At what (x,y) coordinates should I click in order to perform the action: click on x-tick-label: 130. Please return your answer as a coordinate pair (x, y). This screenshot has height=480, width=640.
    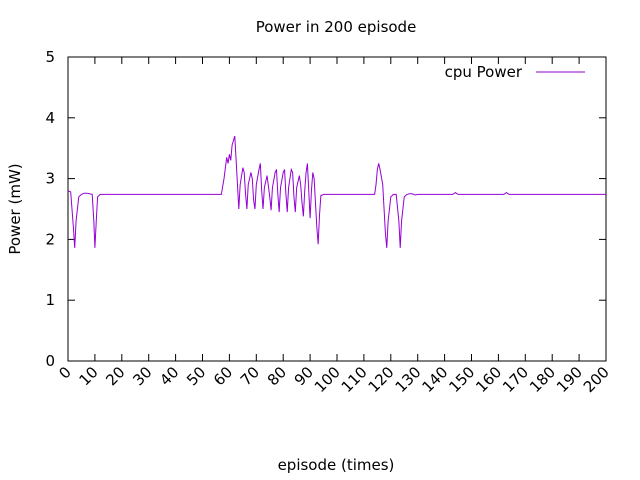
    Looking at the image, I should click on (408, 379).